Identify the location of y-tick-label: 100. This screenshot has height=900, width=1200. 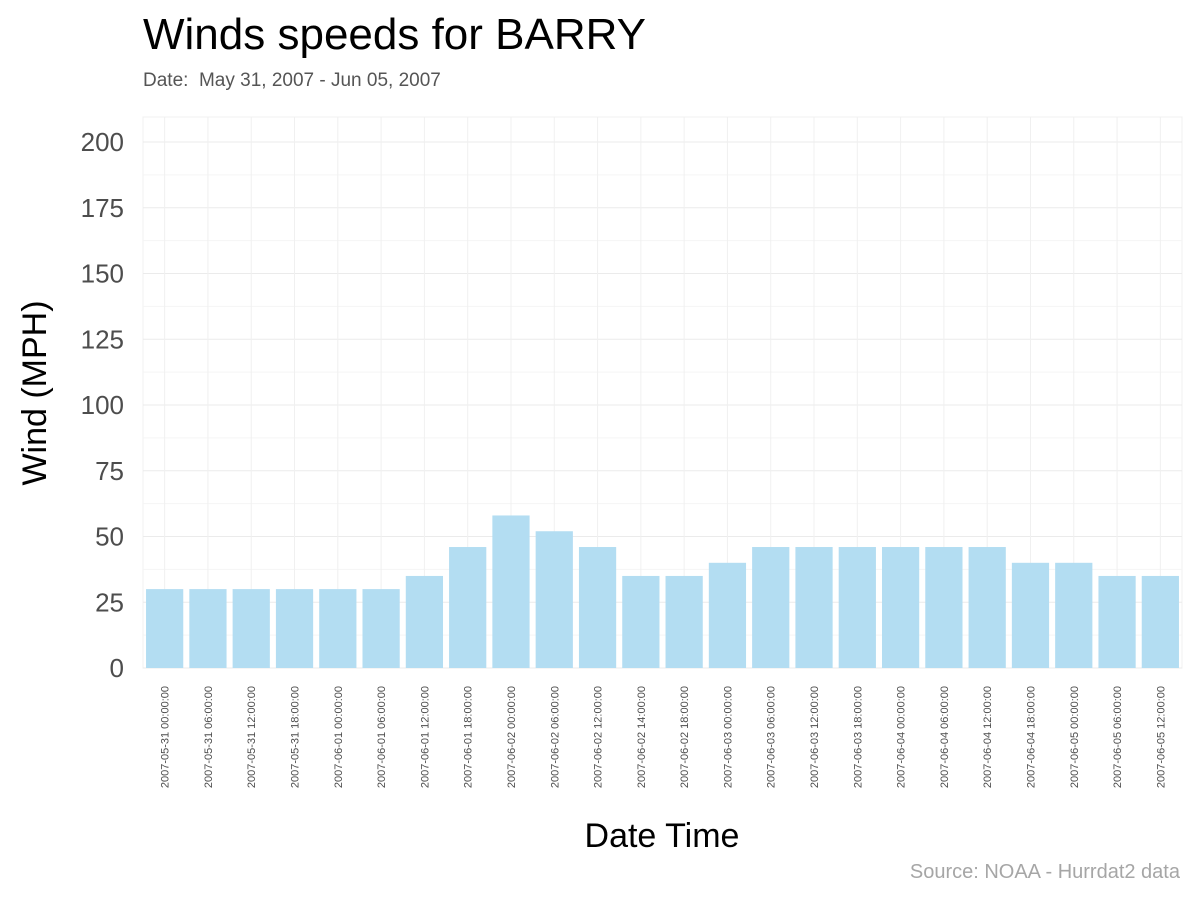
(102, 405).